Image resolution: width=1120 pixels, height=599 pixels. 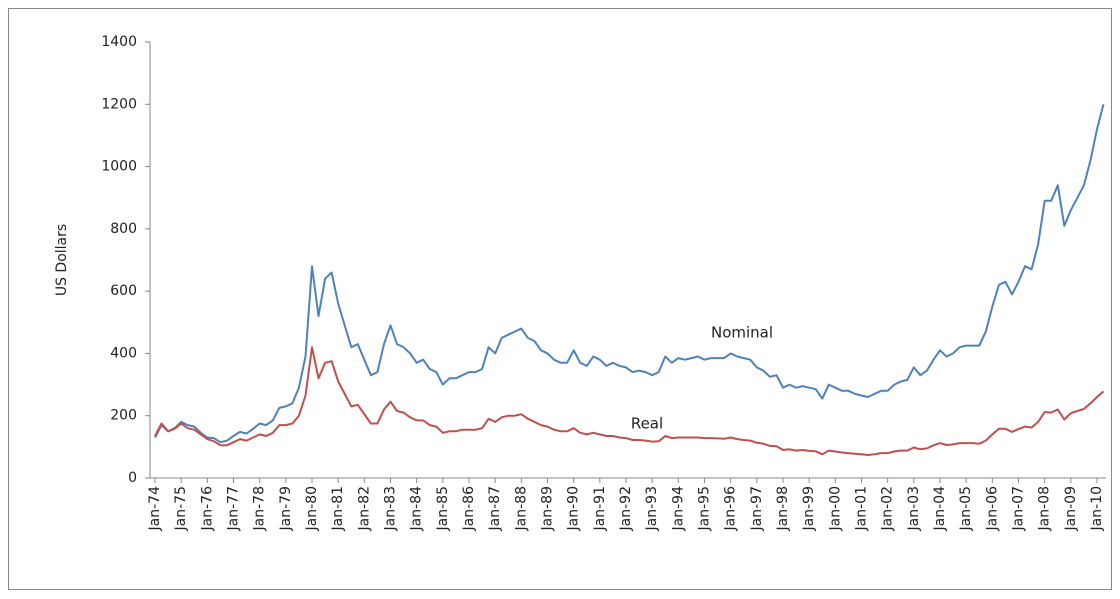 What do you see at coordinates (574, 508) in the screenshot?
I see `x-tick-label: Jan-90` at bounding box center [574, 508].